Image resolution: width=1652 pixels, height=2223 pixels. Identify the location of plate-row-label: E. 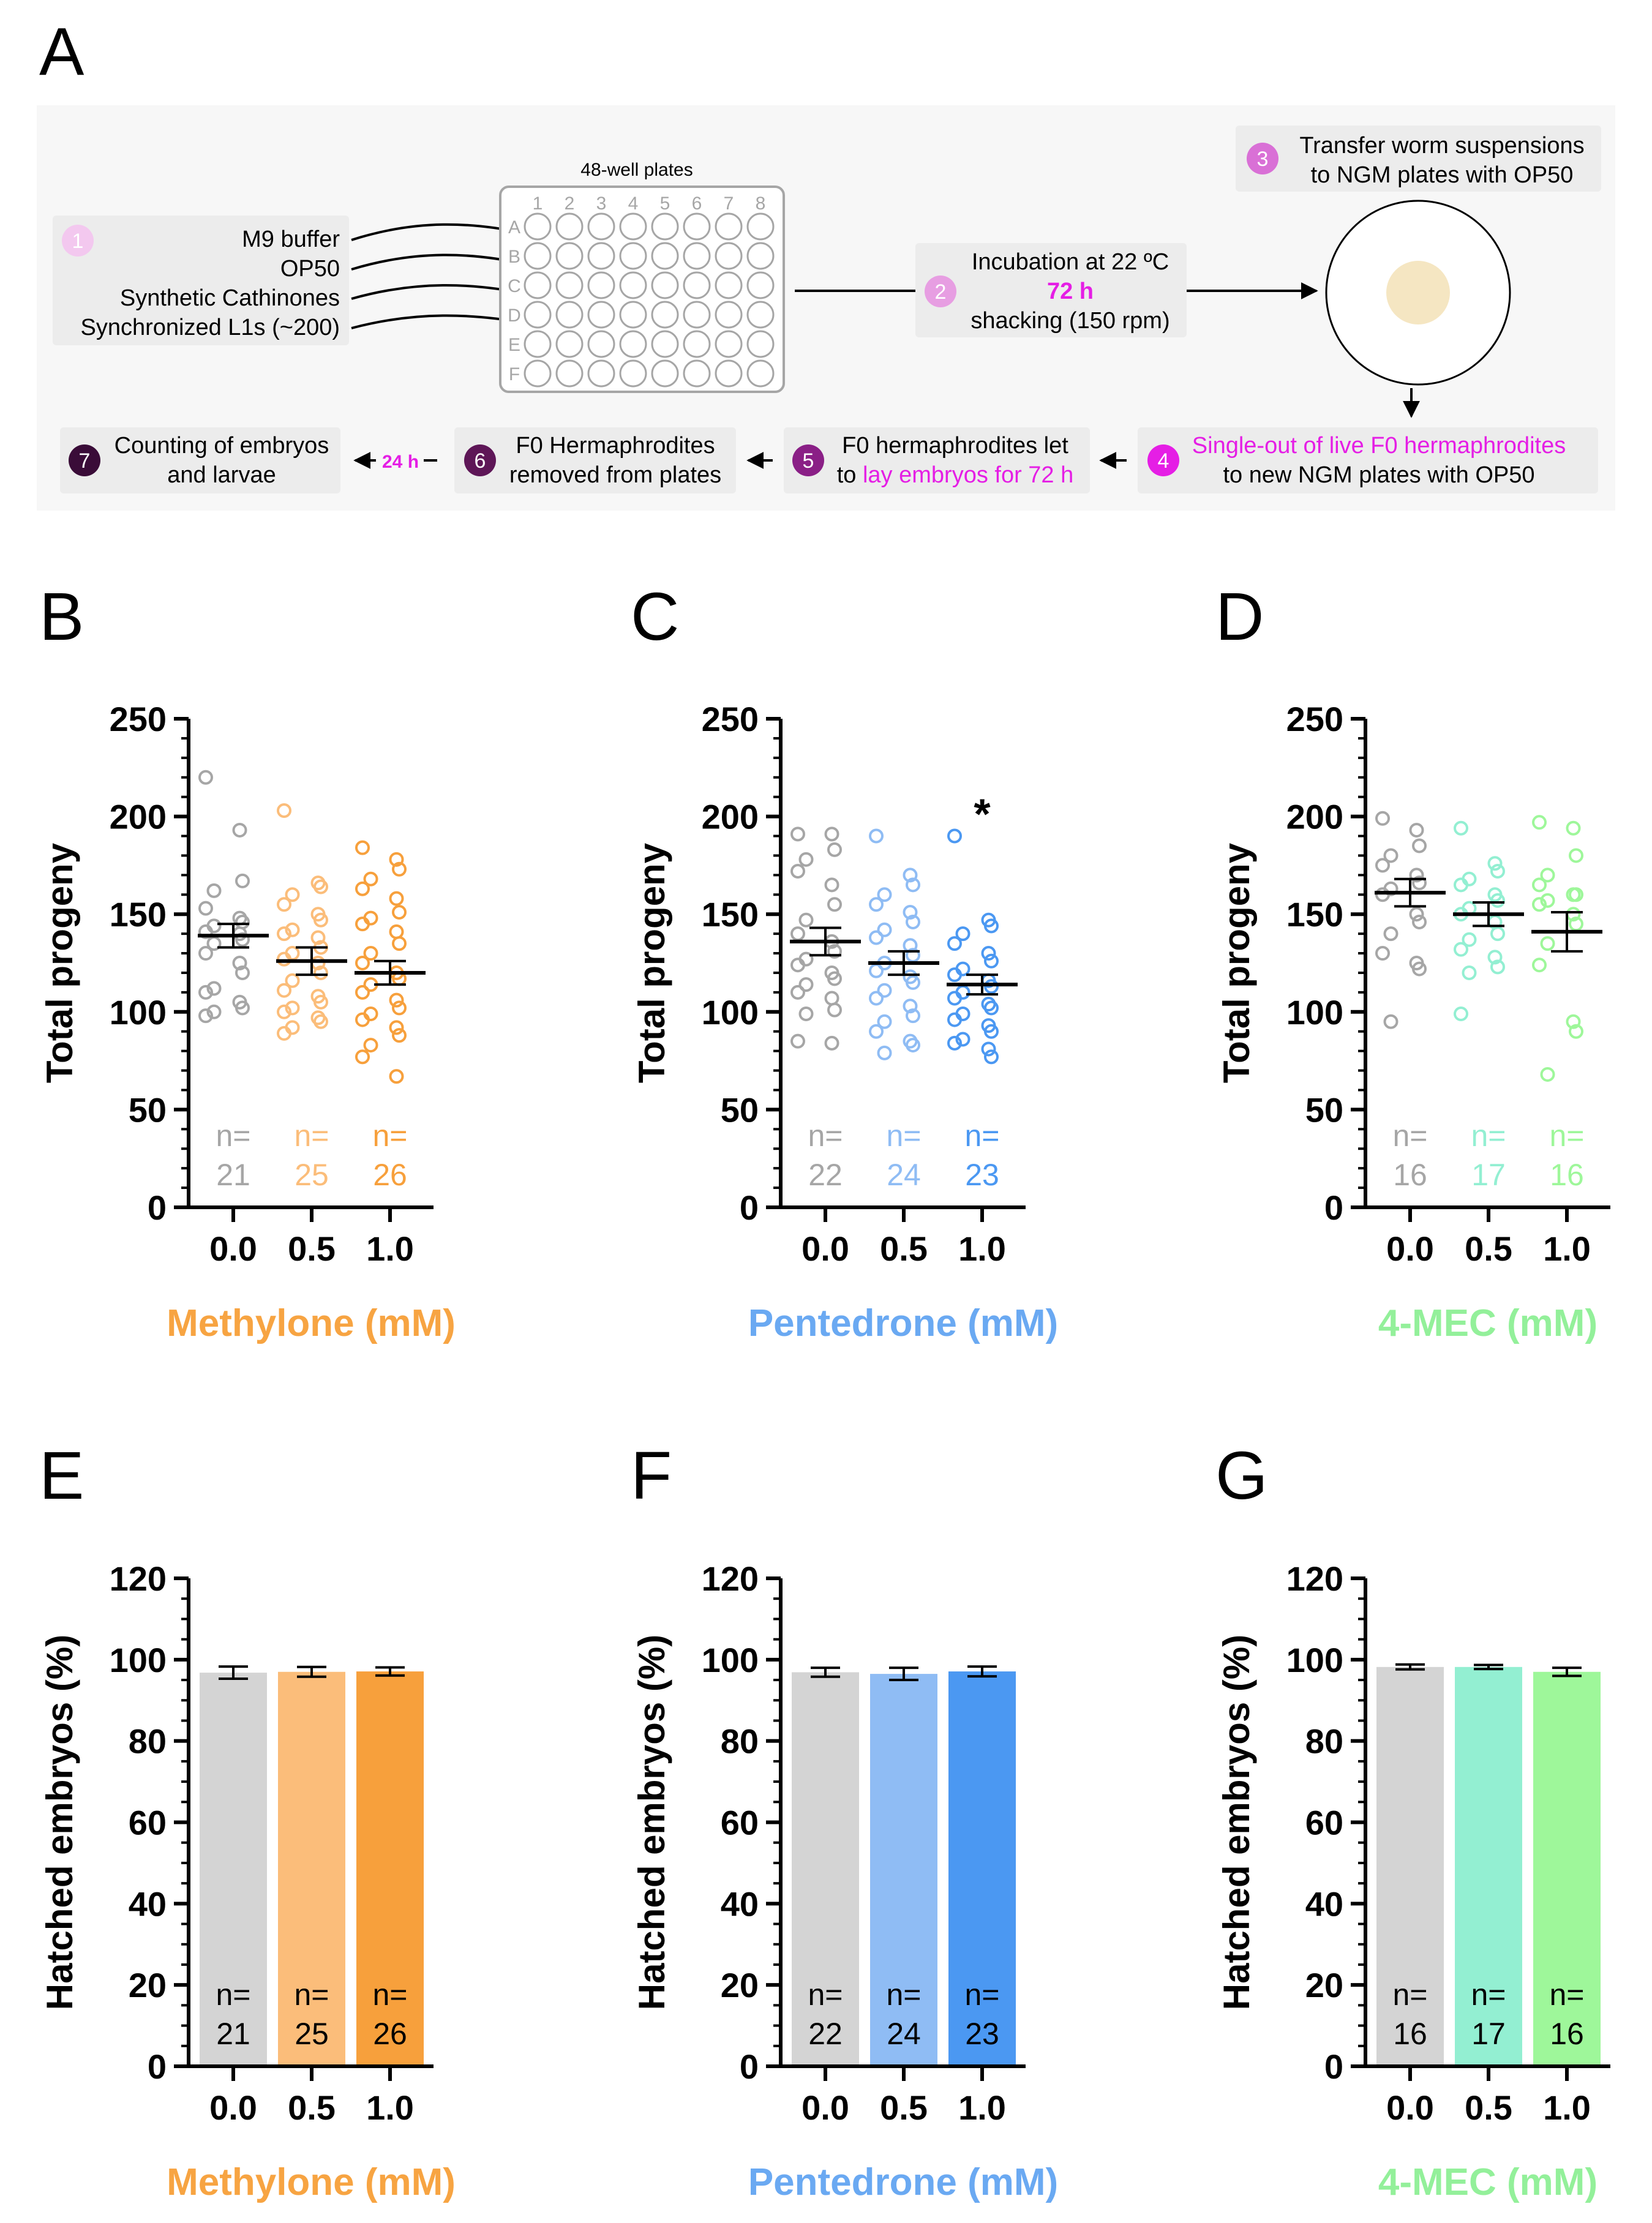
(514, 345).